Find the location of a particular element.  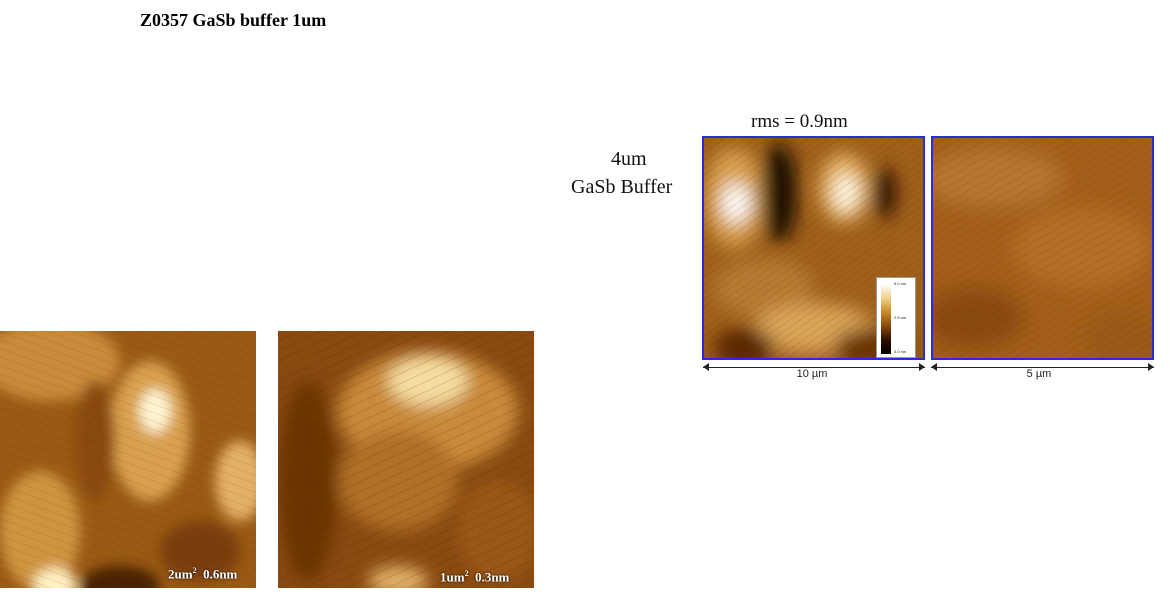

caption-area: 1um is located at coordinates (452, 577).